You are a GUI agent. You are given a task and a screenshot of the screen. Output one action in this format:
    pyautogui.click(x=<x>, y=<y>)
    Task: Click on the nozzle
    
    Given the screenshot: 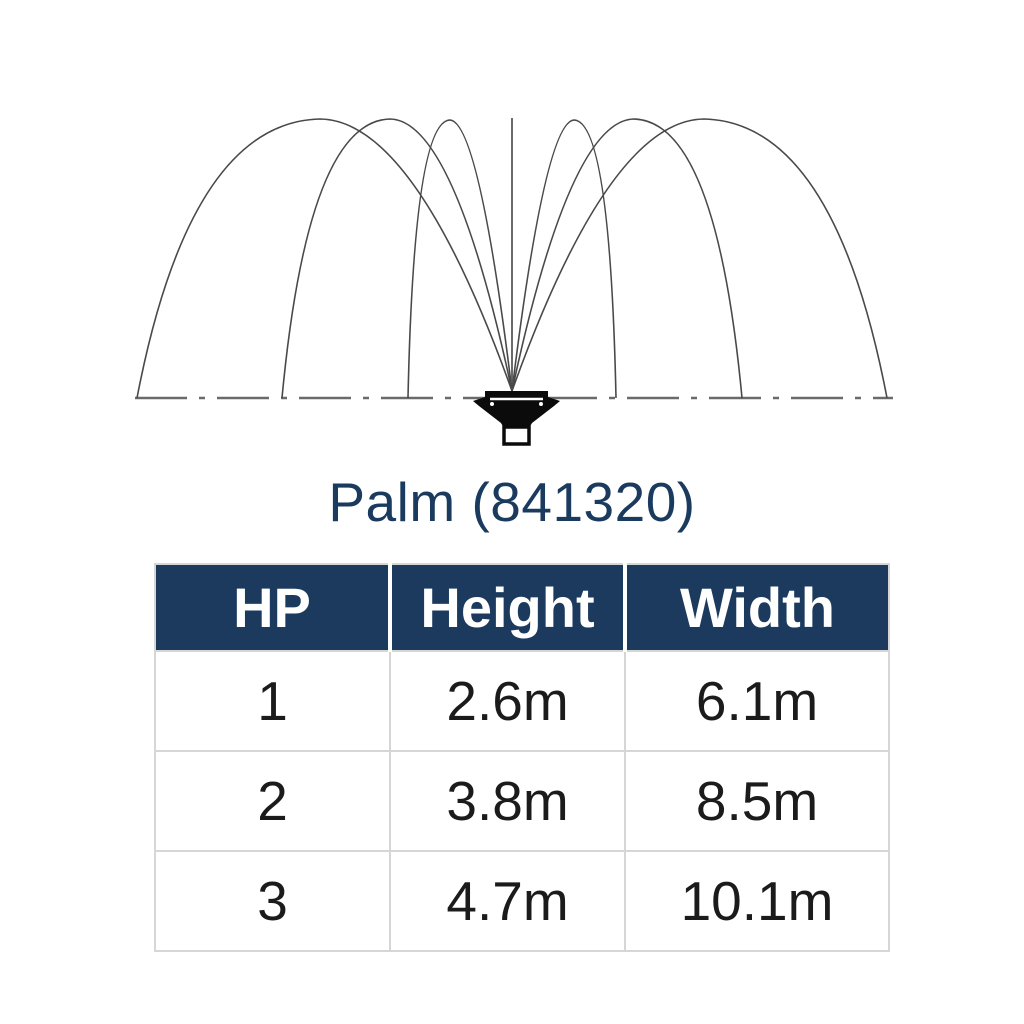 What is the action you would take?
    pyautogui.click(x=516, y=418)
    